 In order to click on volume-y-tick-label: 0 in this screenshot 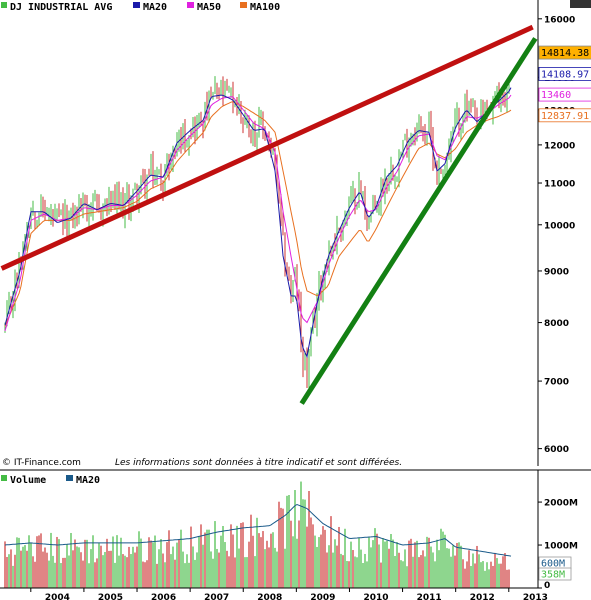, I will do `click(547, 586)`.